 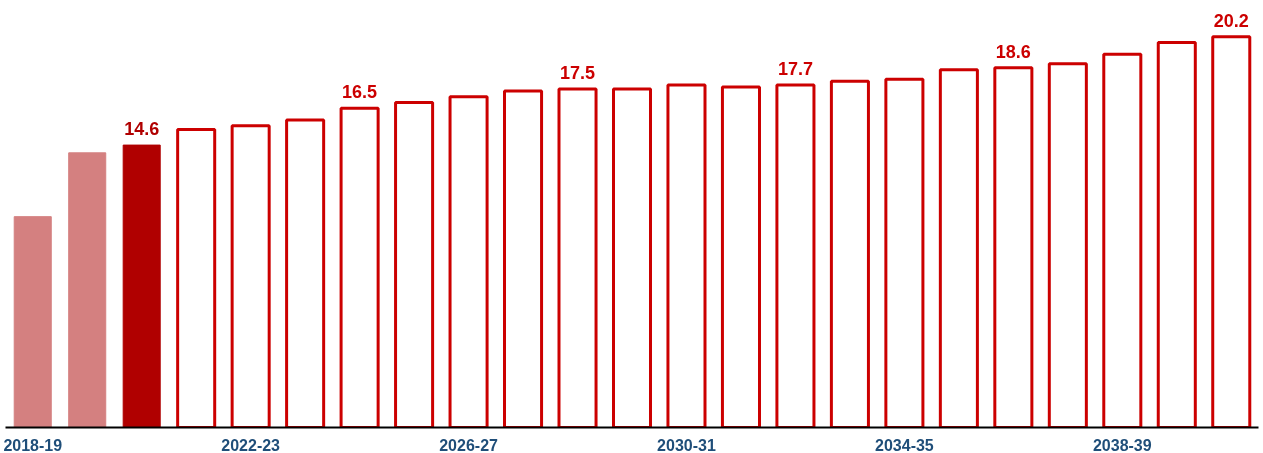 What do you see at coordinates (360, 92) in the screenshot?
I see `data-label: 16.5` at bounding box center [360, 92].